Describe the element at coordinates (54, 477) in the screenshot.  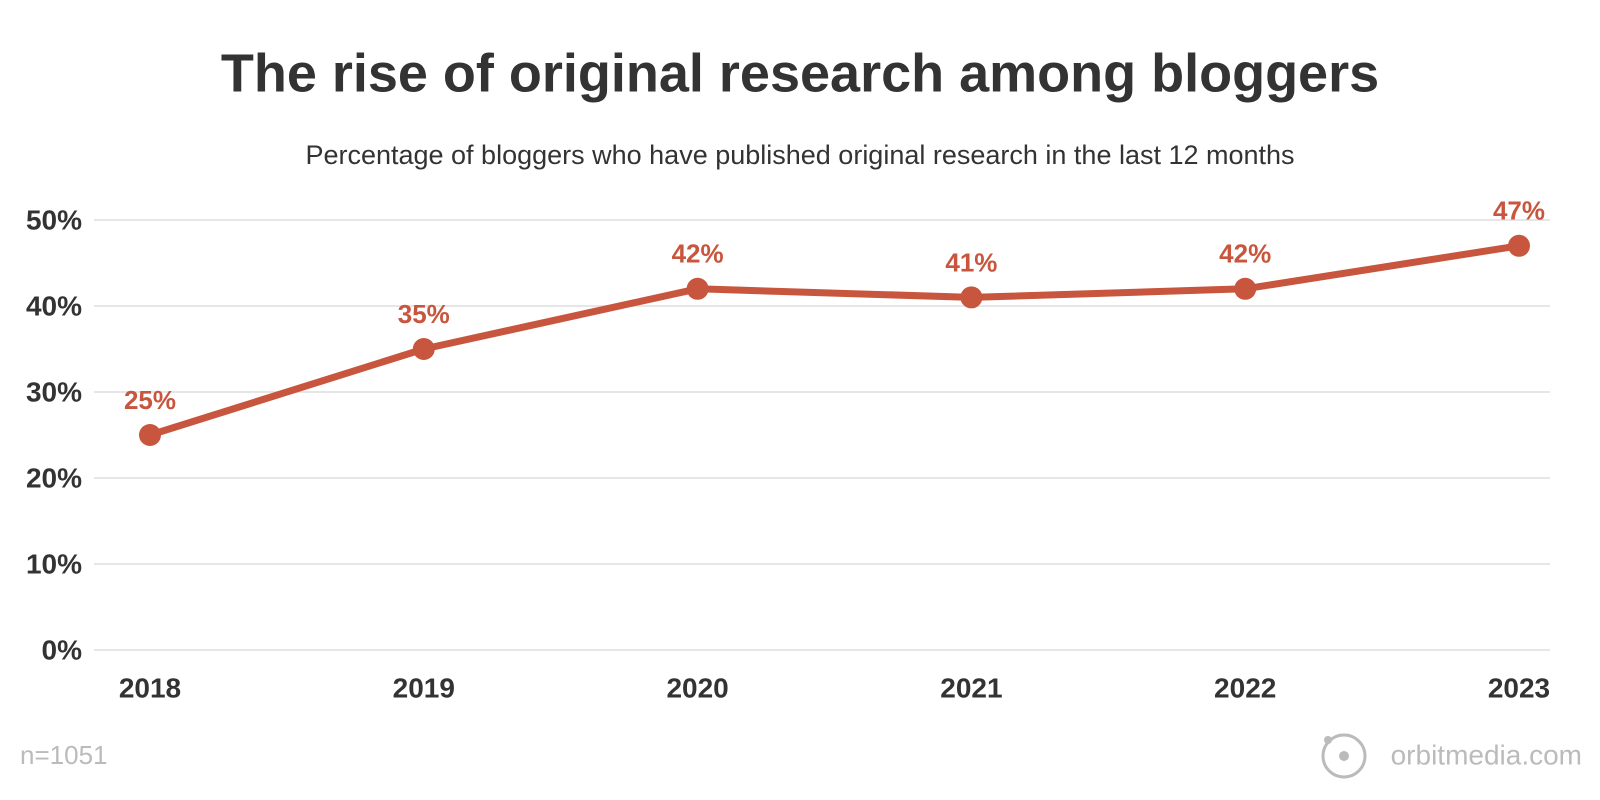
I see `y-tick-label: 20%` at that location.